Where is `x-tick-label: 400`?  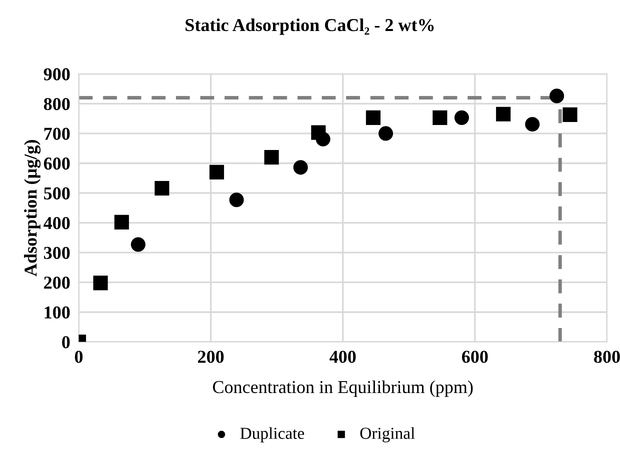 x-tick-label: 400 is located at coordinates (343, 356).